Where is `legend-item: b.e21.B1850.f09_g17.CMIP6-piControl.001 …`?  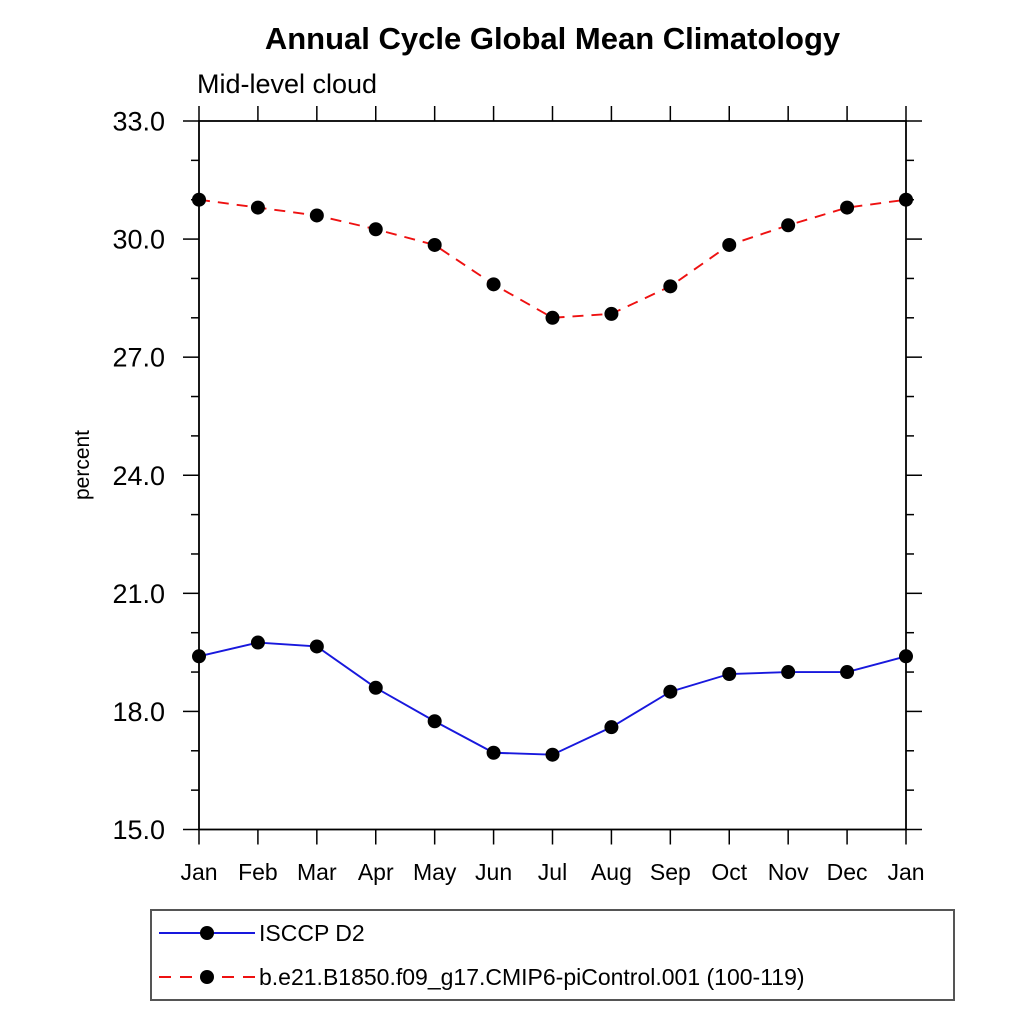
legend-item: b.e21.B1850.f09_g17.CMIP6-piControl.001 … is located at coordinates (552, 977).